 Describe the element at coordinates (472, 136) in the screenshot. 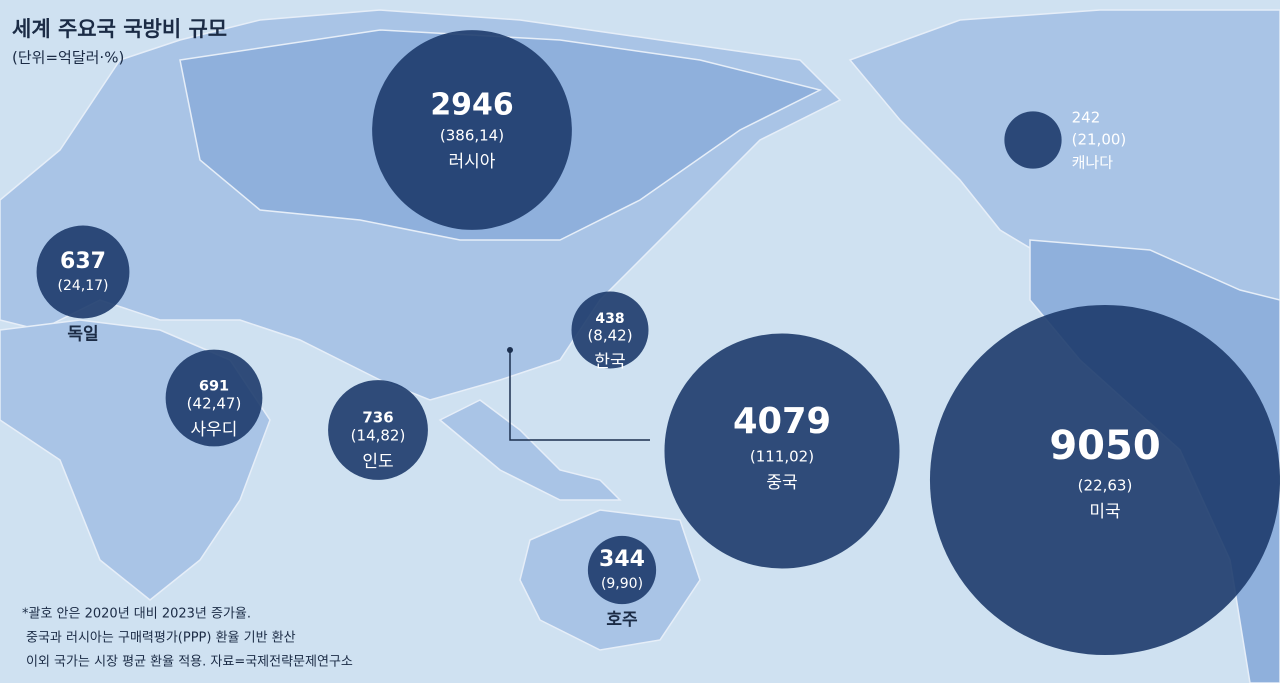

I see `change-label: (386,14)` at that location.